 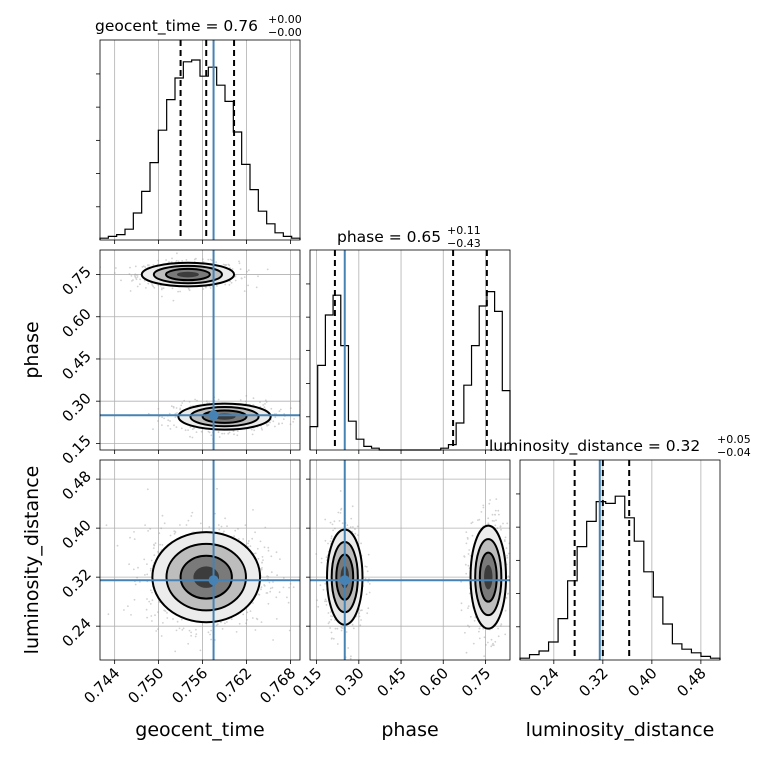 I want to click on scatter-panel-phase-luminosity-distance: 0.15 0.30 0.45 0.60 0.75, so click(x=401, y=579).